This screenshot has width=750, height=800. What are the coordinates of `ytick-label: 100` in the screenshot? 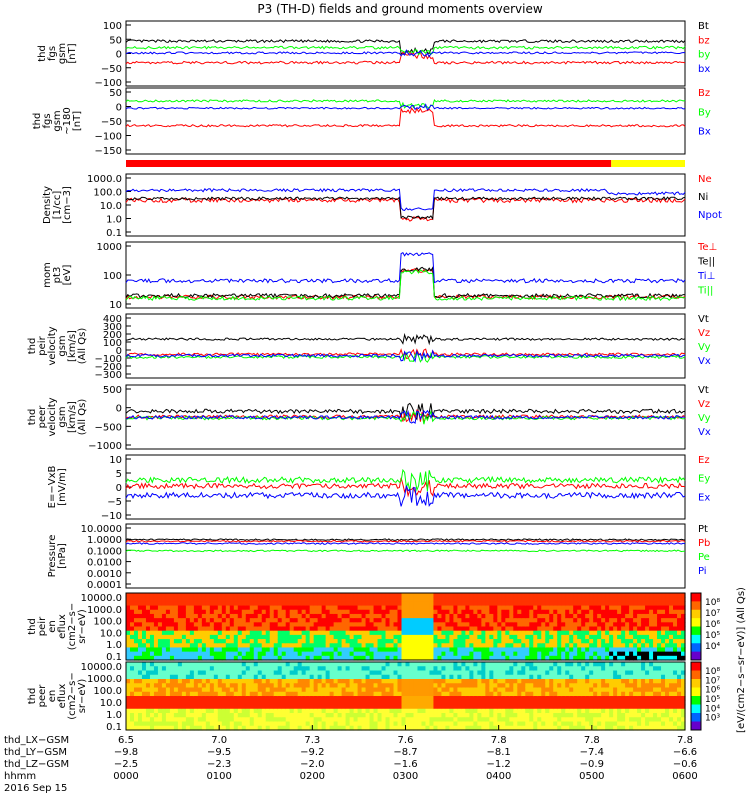 It's located at (112, 26).